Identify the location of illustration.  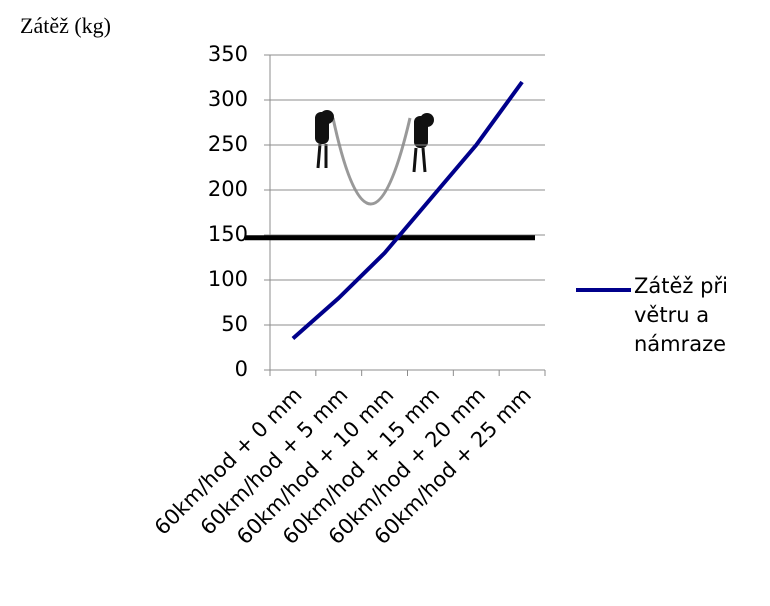
(374, 158).